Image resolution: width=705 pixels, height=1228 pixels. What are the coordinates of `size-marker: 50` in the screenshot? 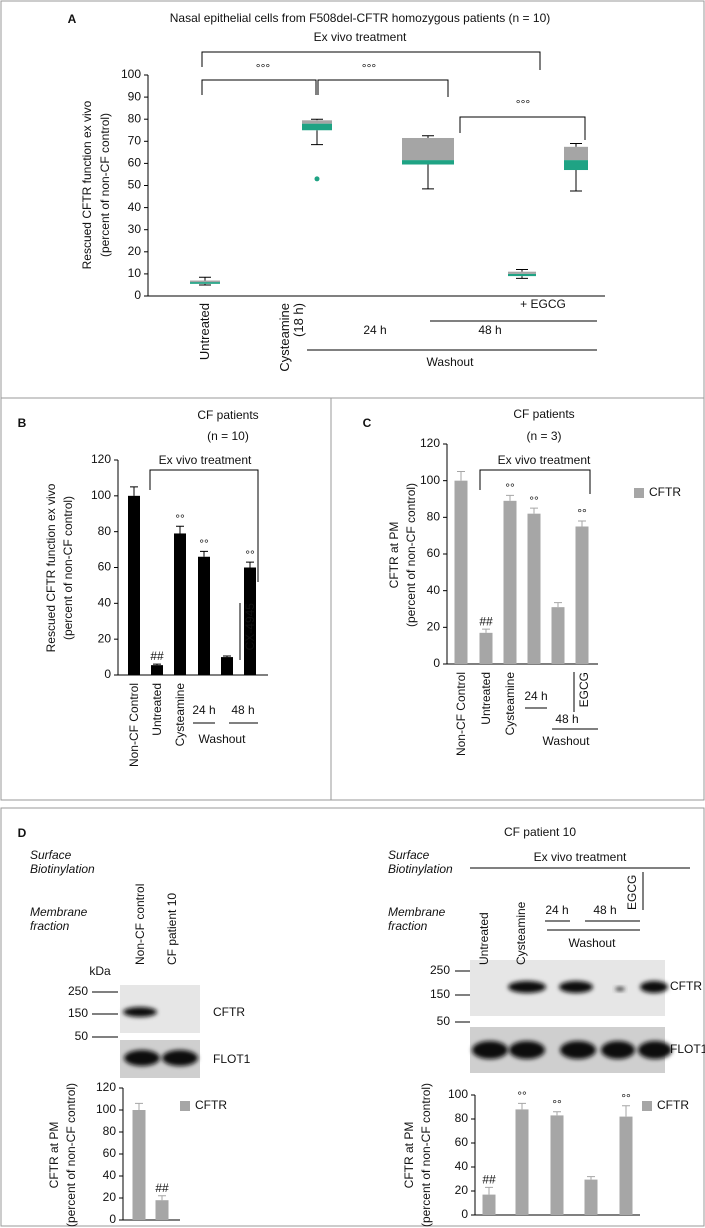 It's located at (82, 1036).